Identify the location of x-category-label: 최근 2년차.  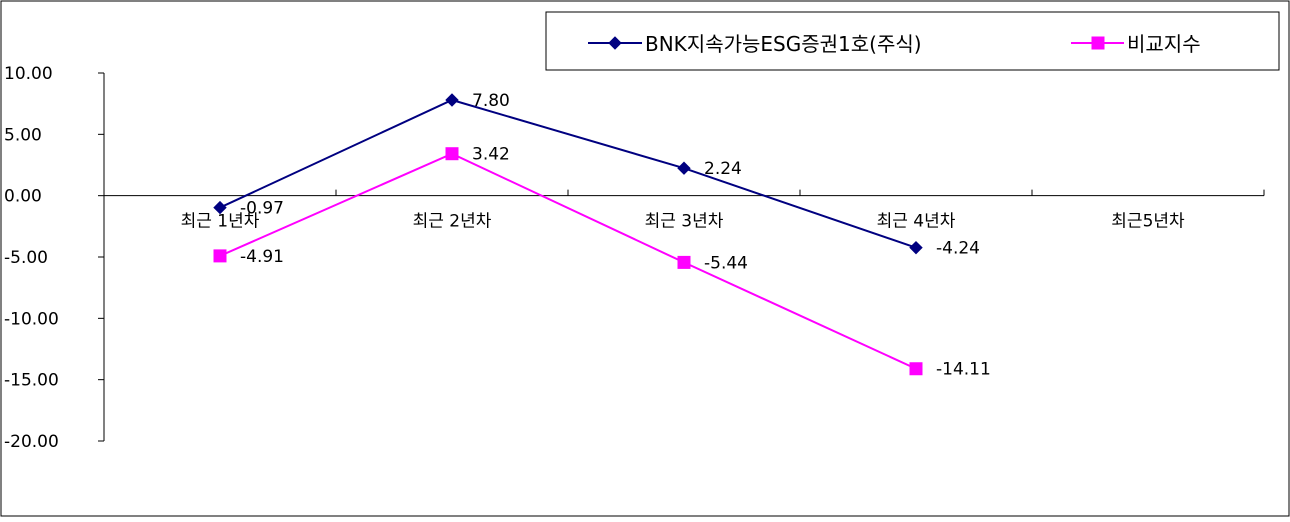
(452, 222).